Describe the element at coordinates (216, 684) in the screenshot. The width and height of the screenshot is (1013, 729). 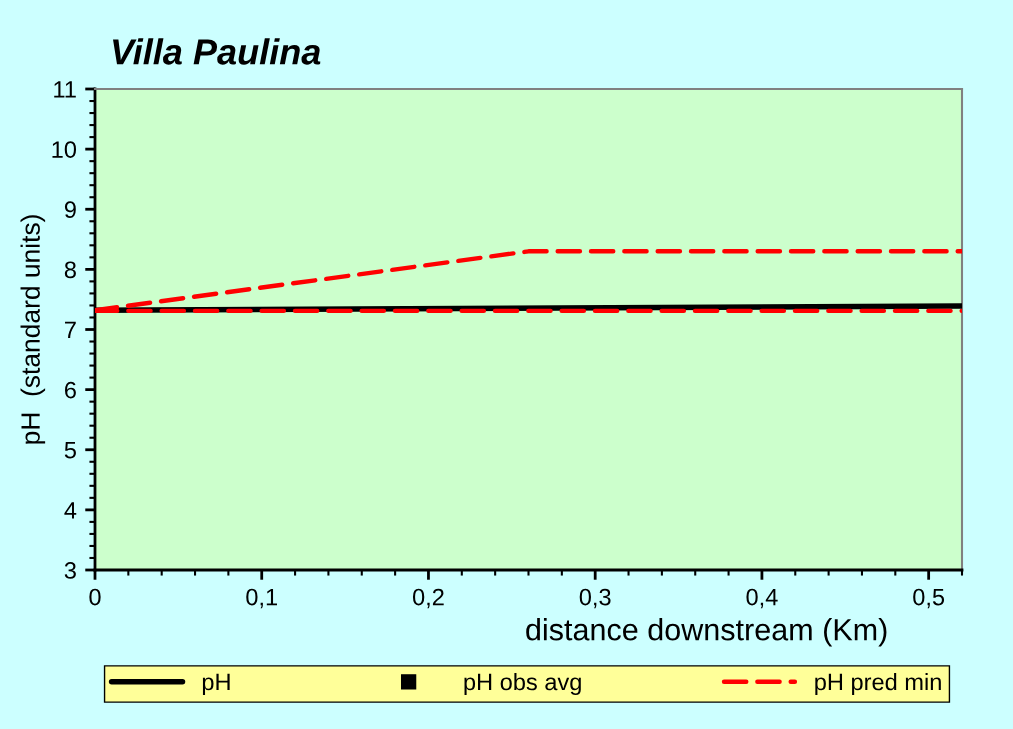
I see `legend-label: pH` at that location.